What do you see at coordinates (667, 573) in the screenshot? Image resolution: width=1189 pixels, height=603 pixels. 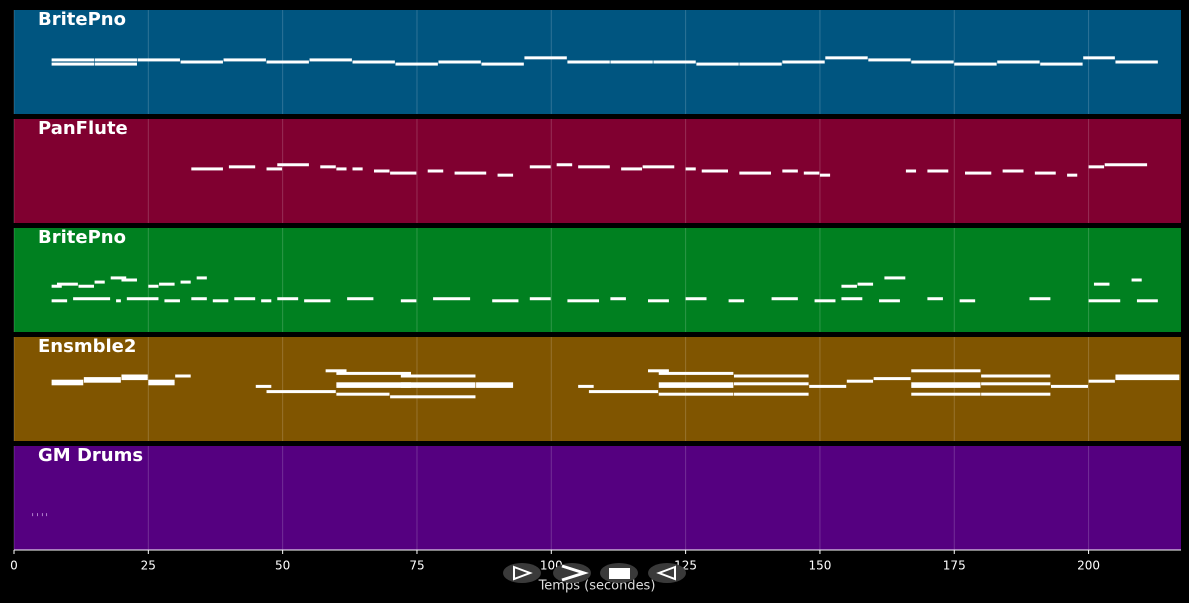 I see `back-button` at bounding box center [667, 573].